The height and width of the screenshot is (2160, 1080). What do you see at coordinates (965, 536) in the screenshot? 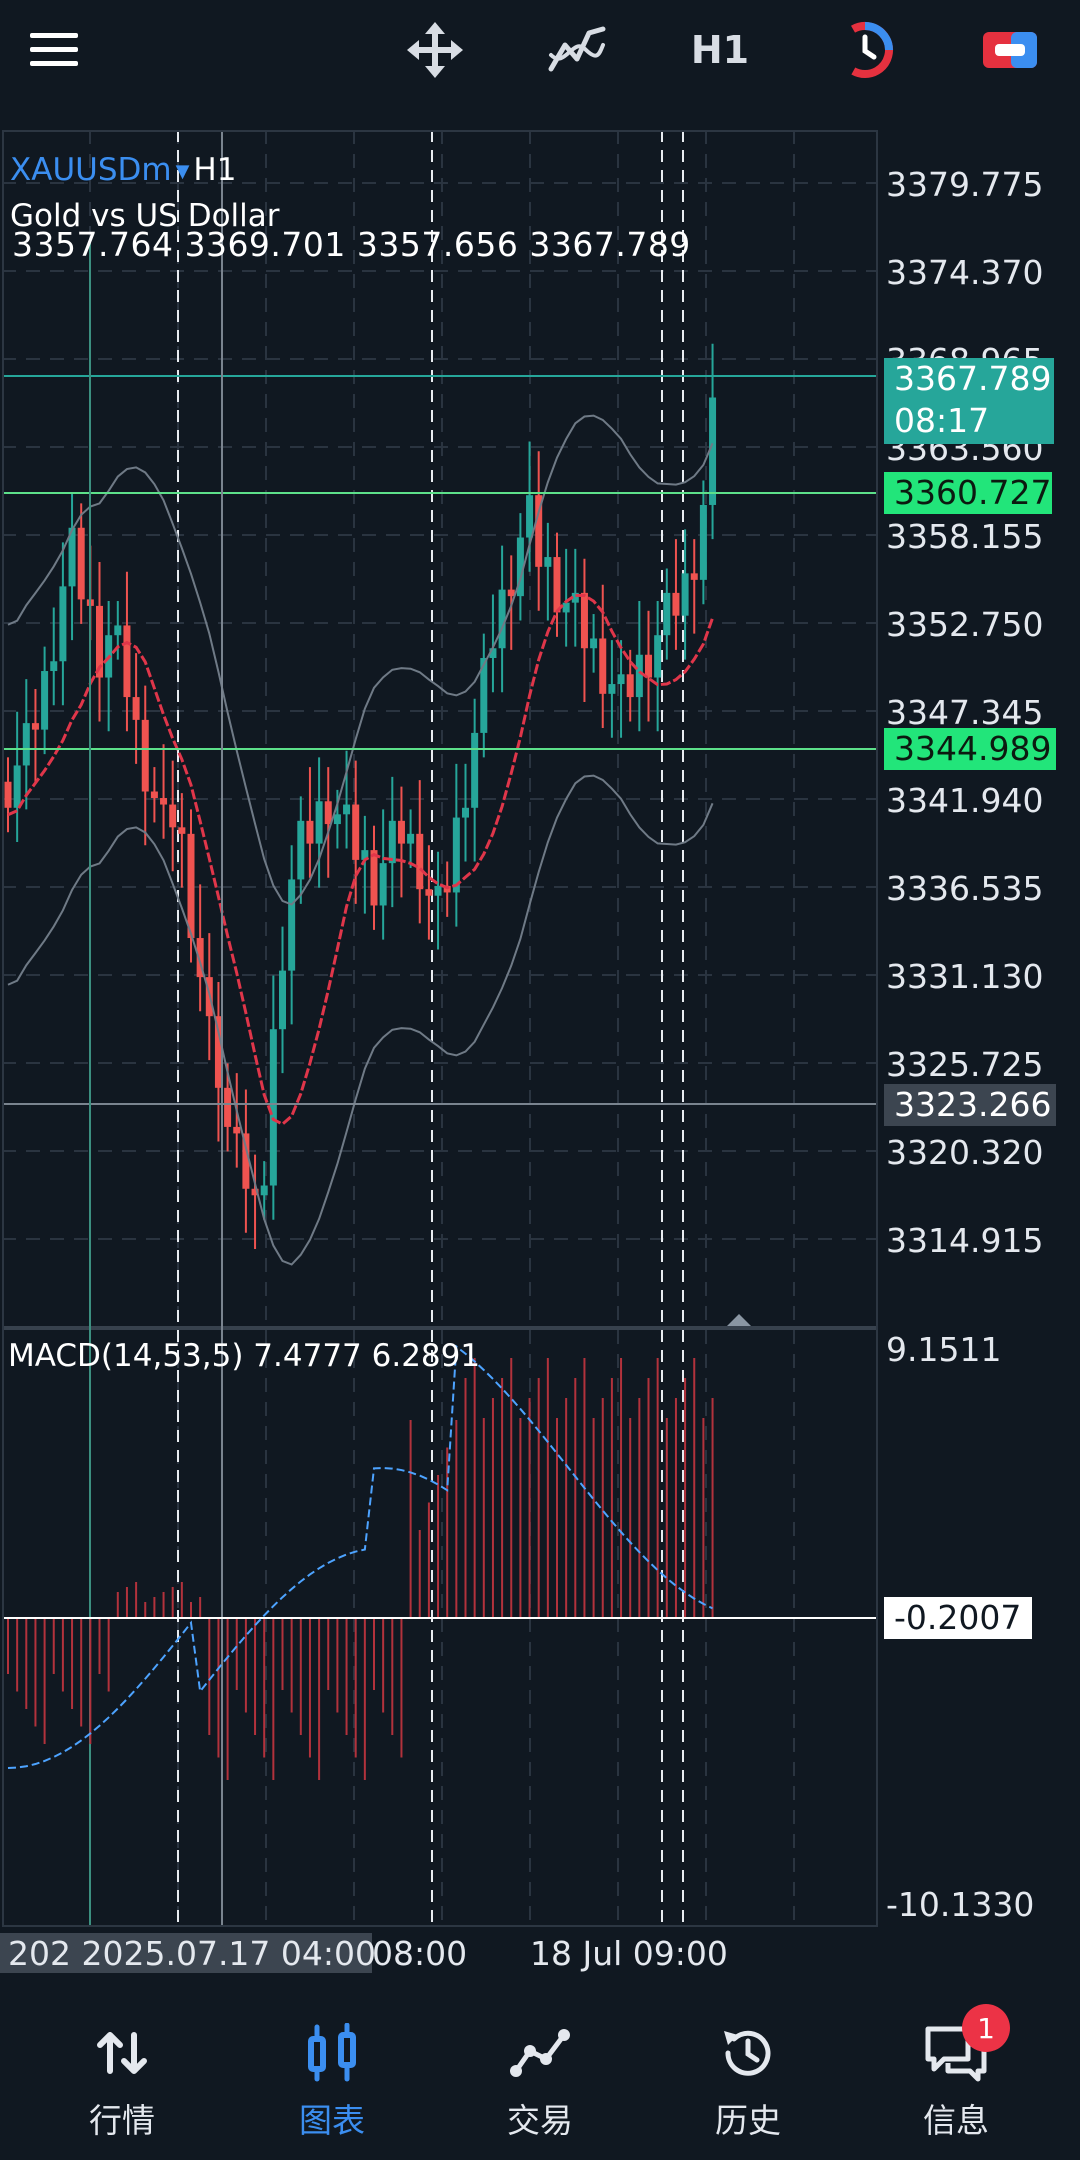
I see `price-axis-label: 3358.155` at bounding box center [965, 536].